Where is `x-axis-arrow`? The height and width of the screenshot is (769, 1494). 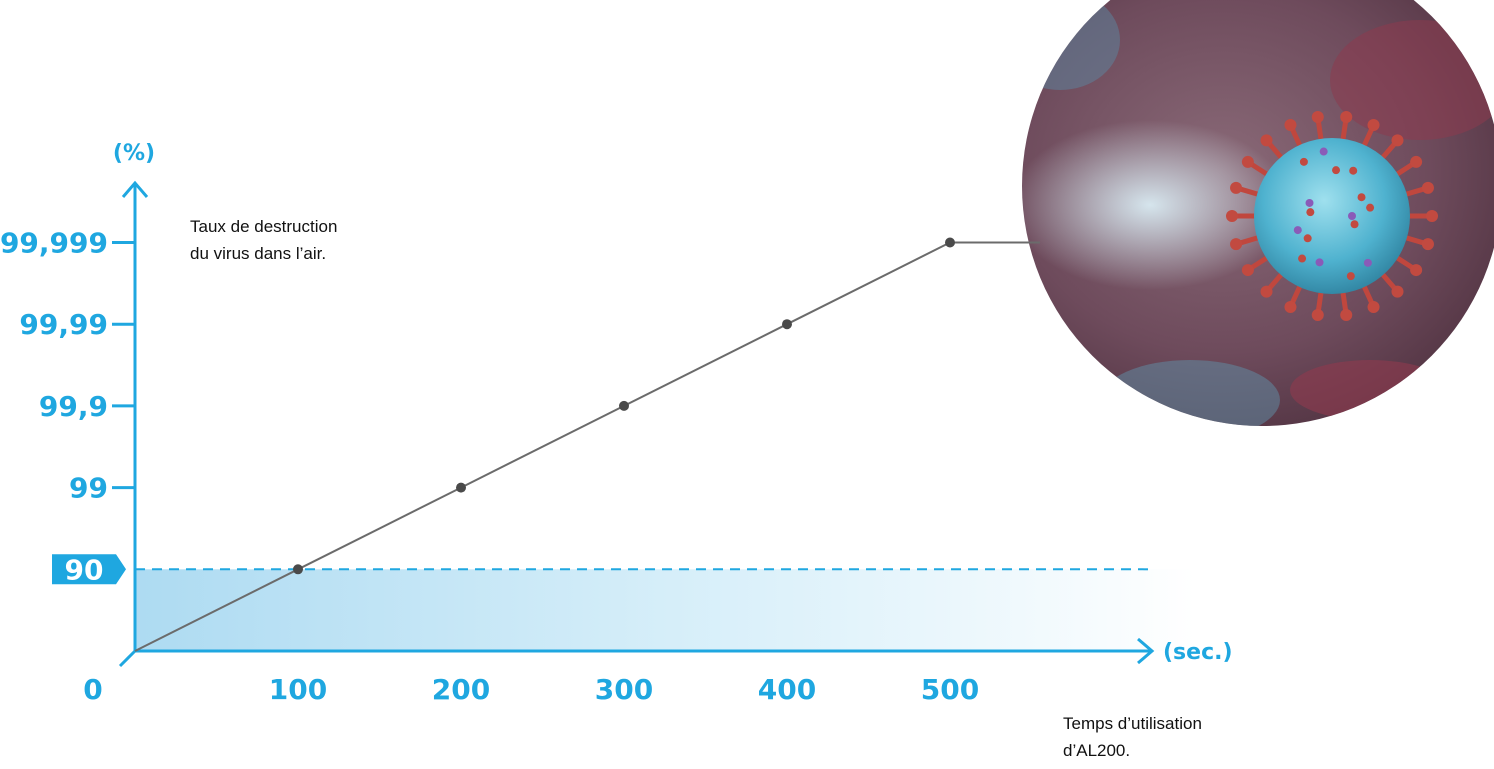 x-axis-arrow is located at coordinates (1146, 651).